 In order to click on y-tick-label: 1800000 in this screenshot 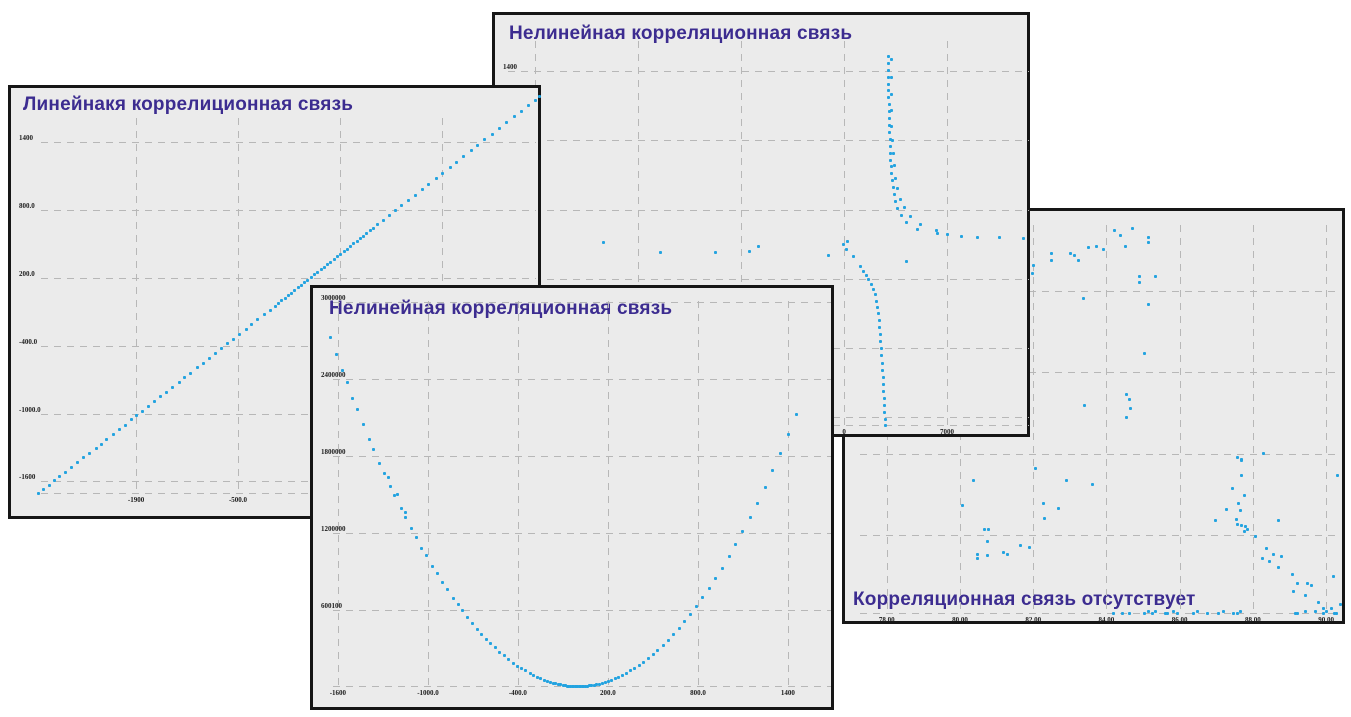, I will do `click(333, 452)`.